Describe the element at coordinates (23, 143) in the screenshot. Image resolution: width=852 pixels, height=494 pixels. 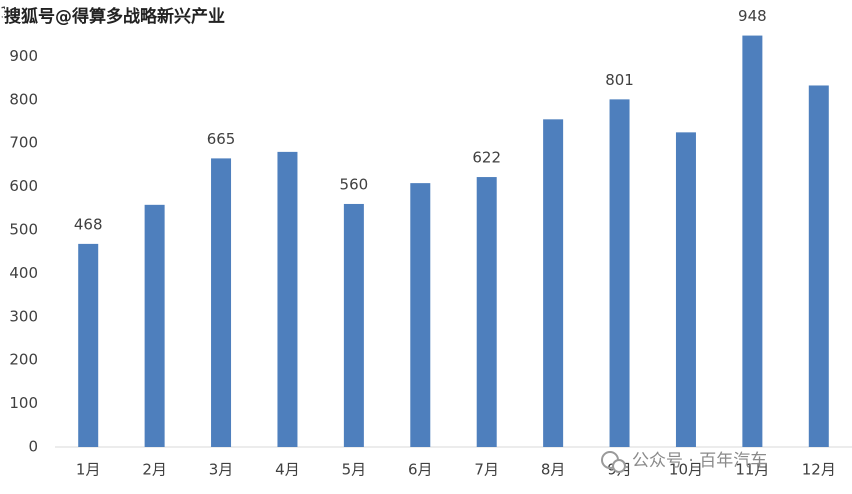
I see `y-tick-label: 700` at that location.